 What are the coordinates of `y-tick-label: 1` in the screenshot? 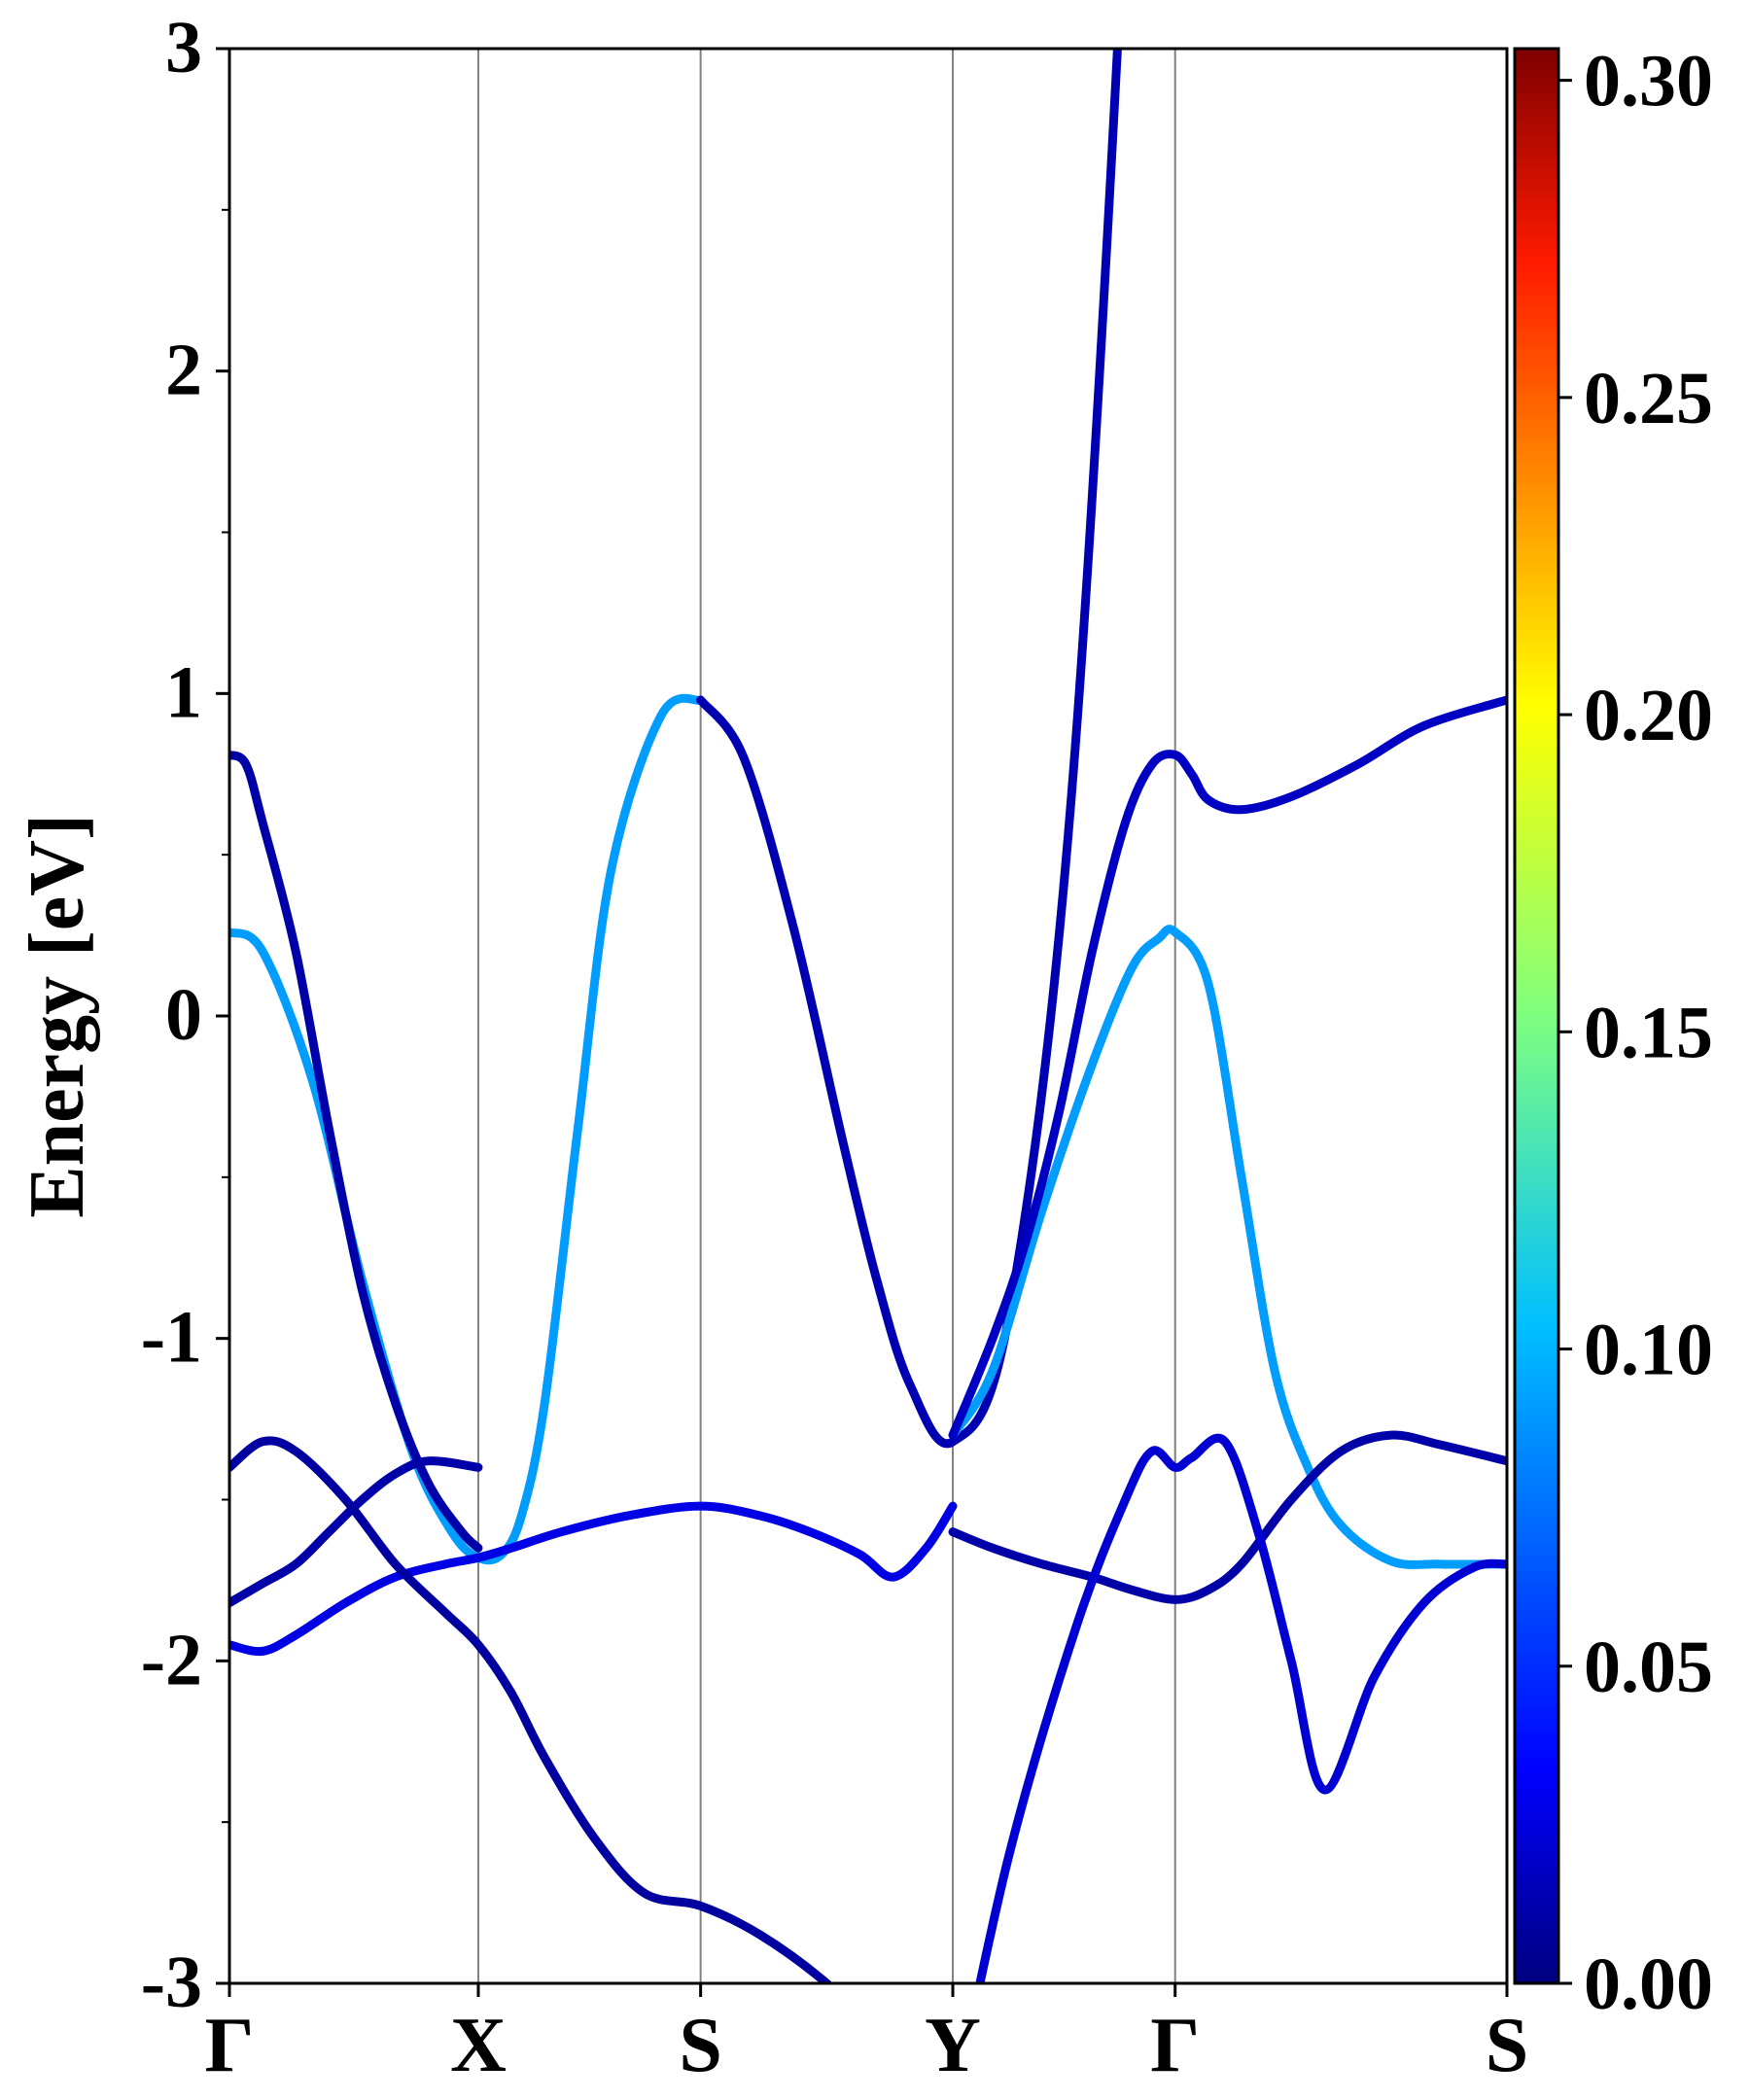 It's located at (183, 692).